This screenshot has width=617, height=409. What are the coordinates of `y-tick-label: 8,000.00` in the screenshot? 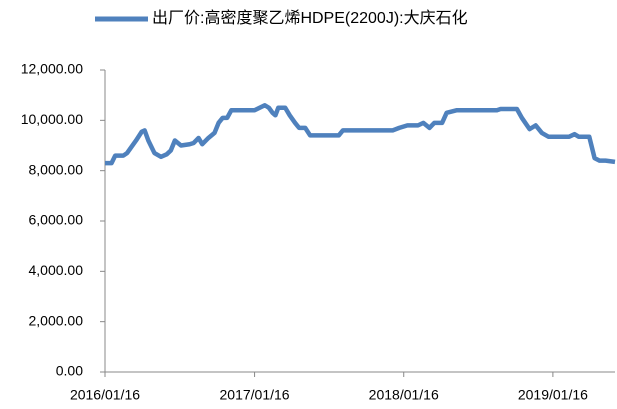 It's located at (56, 169).